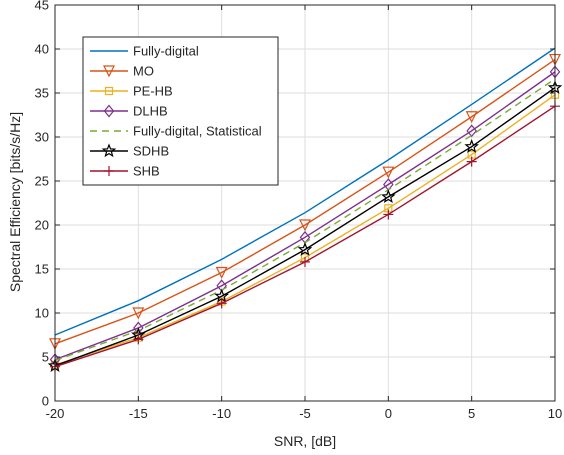 The width and height of the screenshot is (564, 455). What do you see at coordinates (45, 357) in the screenshot?
I see `y-tick-label: 5` at bounding box center [45, 357].